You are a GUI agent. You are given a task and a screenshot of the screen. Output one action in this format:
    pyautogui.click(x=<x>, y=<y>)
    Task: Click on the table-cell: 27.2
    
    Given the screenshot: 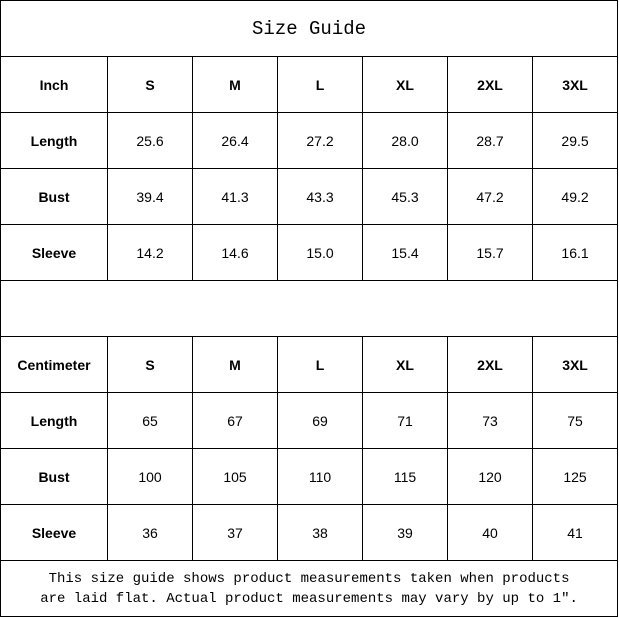 What is the action you would take?
    pyautogui.click(x=320, y=140)
    